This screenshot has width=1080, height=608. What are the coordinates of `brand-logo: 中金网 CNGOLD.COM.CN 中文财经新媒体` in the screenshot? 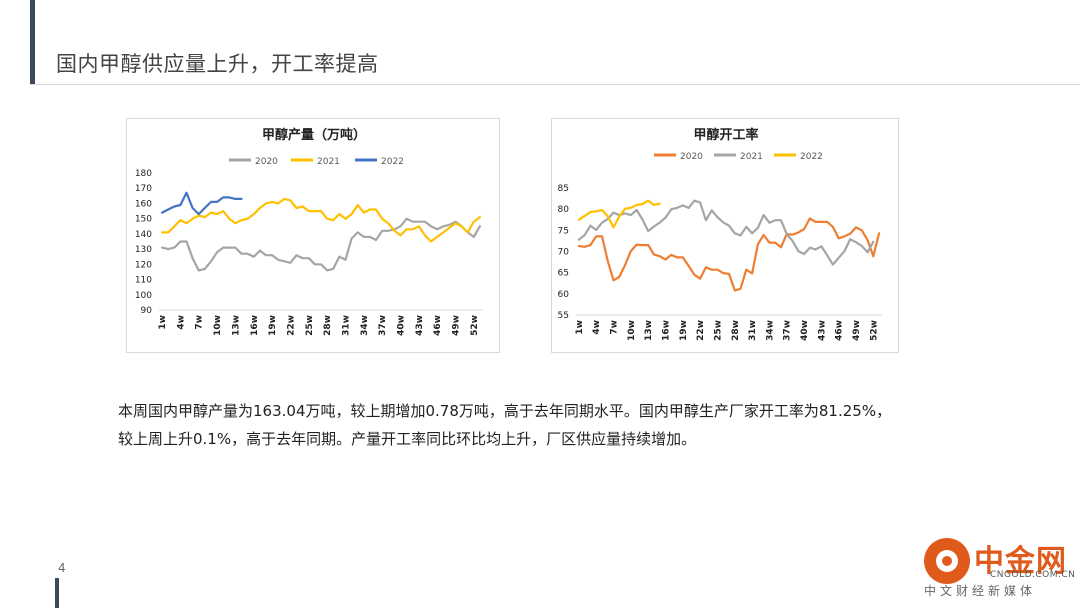 It's located at (993, 570).